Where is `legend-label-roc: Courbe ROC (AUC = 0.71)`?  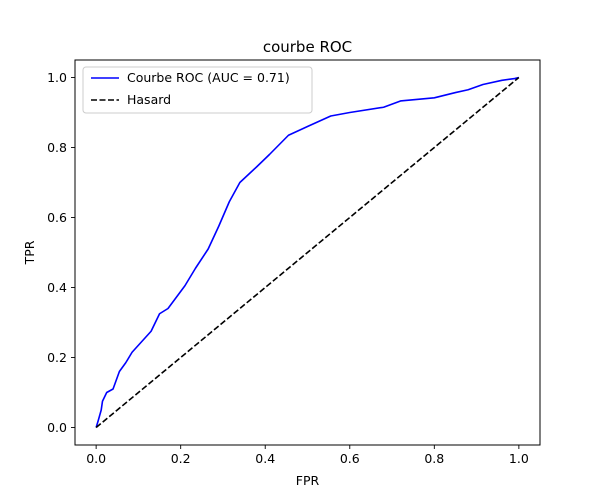
legend-label-roc: Courbe ROC (AUC = 0.71) is located at coordinates (208, 77).